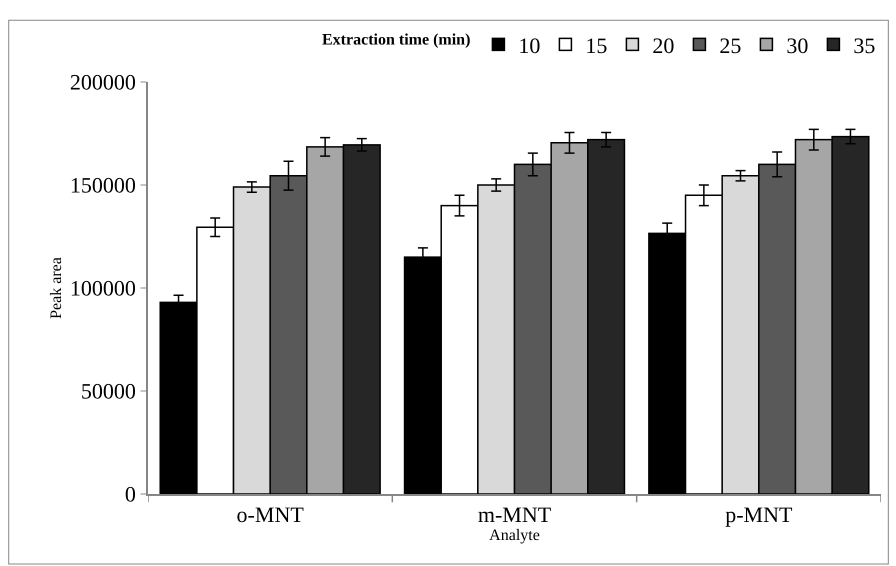 This screenshot has height=566, width=896. What do you see at coordinates (663, 45) in the screenshot?
I see `legend-label: 20` at bounding box center [663, 45].